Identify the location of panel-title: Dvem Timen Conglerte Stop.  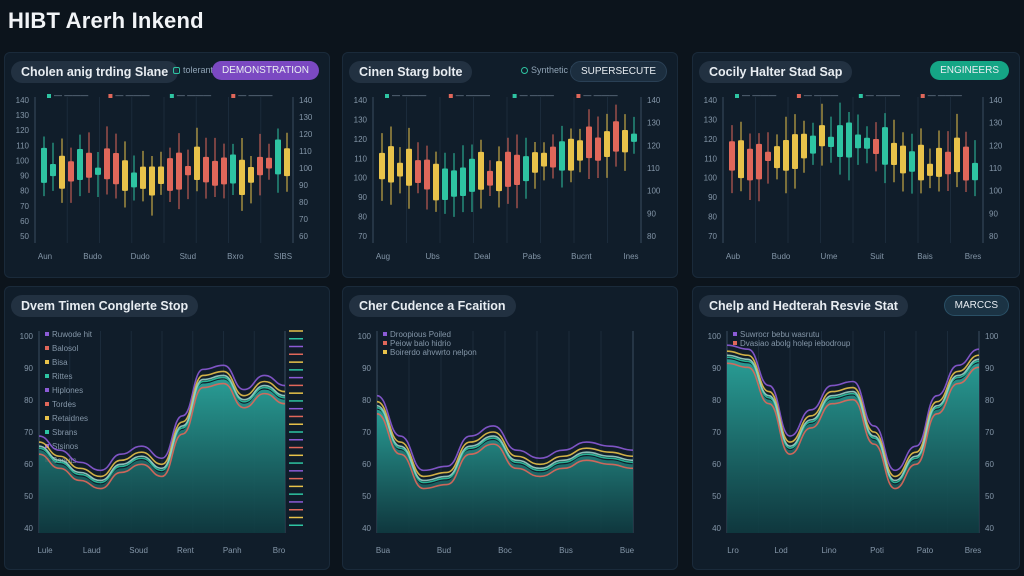
(105, 306).